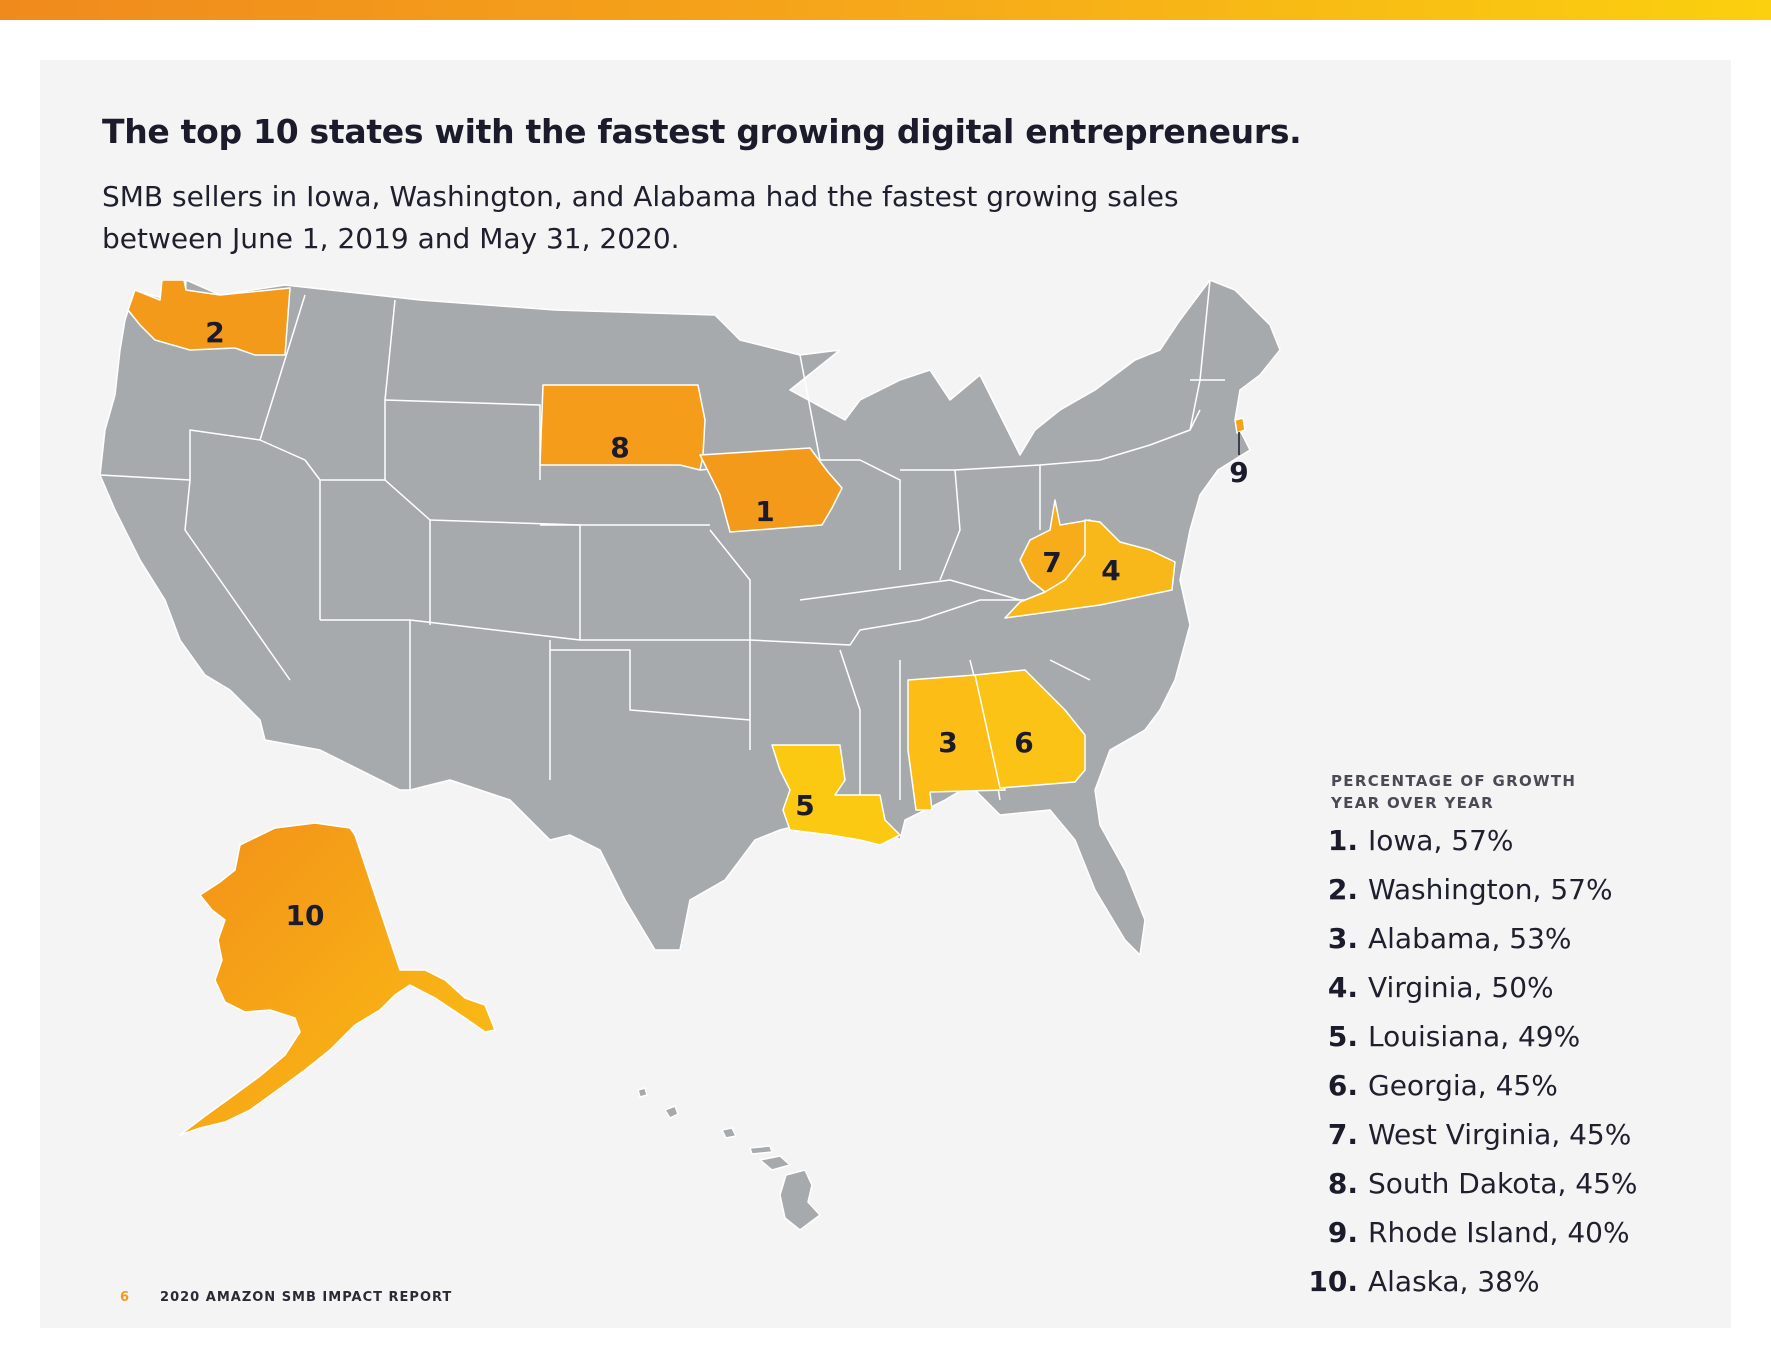 This screenshot has height=1369, width=1771. Describe the element at coordinates (619, 447) in the screenshot. I see `label-south-dakota: 8` at that location.